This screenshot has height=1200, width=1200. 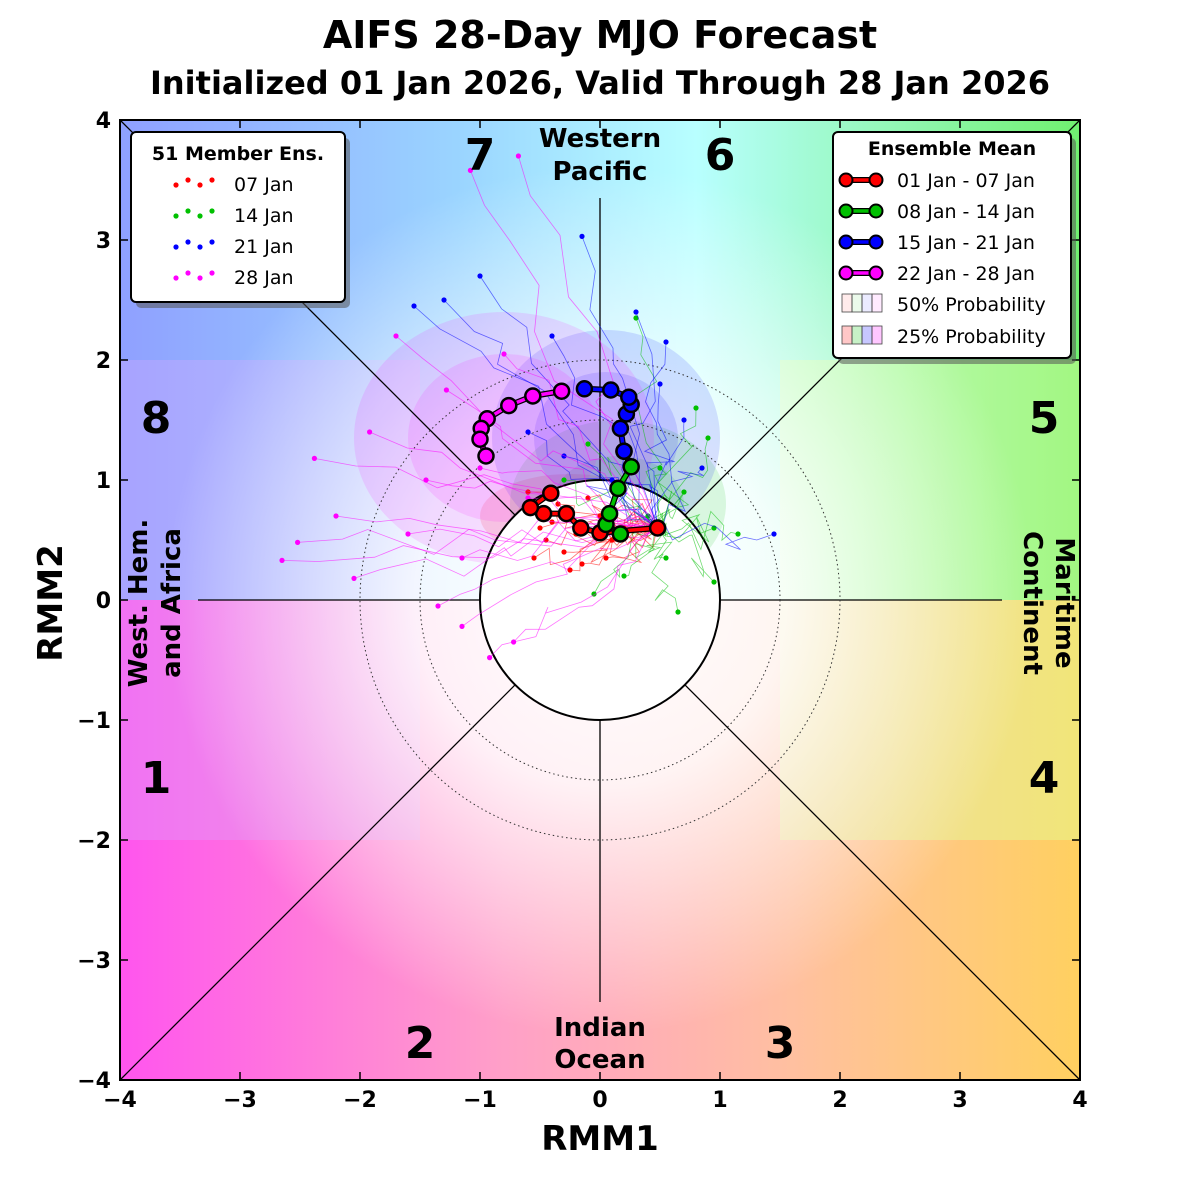 What do you see at coordinates (103, 241) in the screenshot?
I see `y-tick-label-7: 3` at bounding box center [103, 241].